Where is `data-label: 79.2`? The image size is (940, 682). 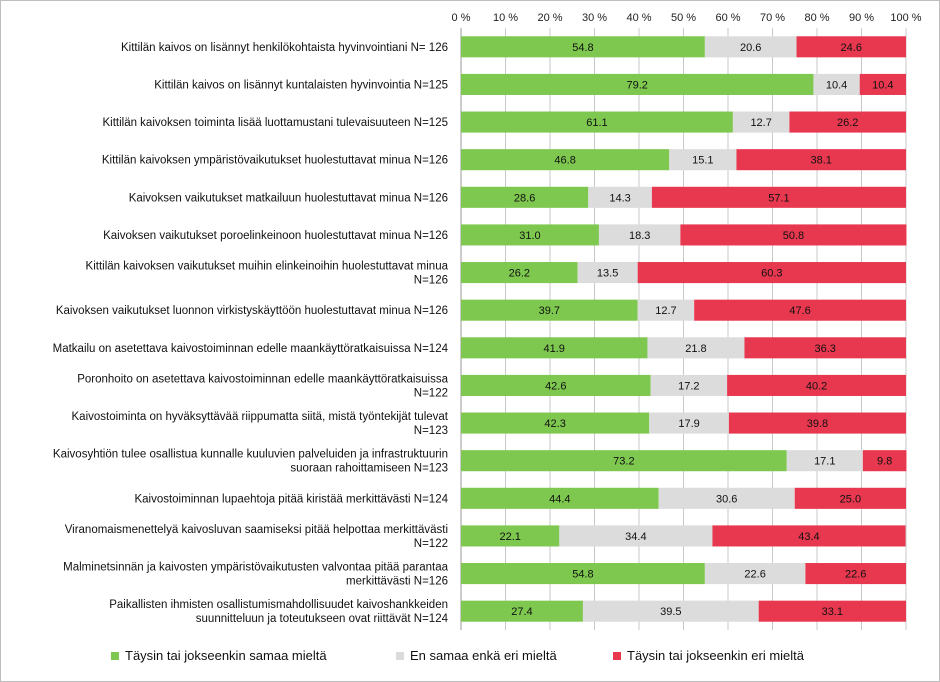
data-label: 79.2 is located at coordinates (637, 85).